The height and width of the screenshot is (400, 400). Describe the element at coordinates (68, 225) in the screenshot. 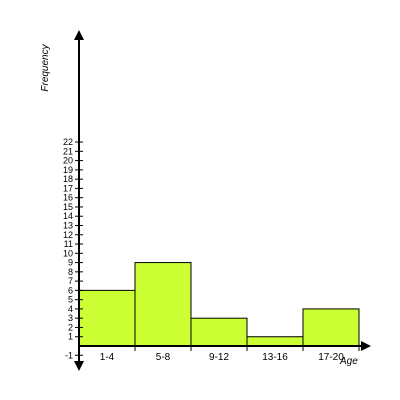

I see `y-tick-label: 13` at that location.